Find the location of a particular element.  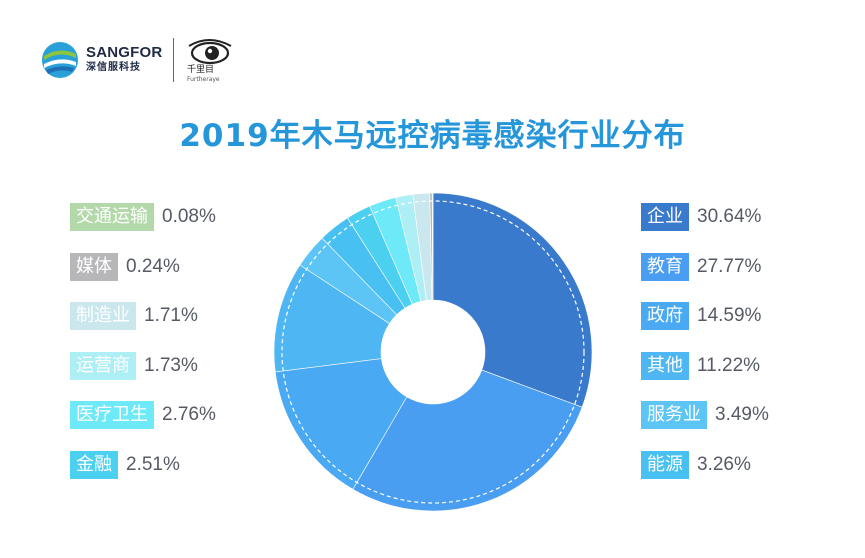

legend-label: 运营商 is located at coordinates (103, 365).